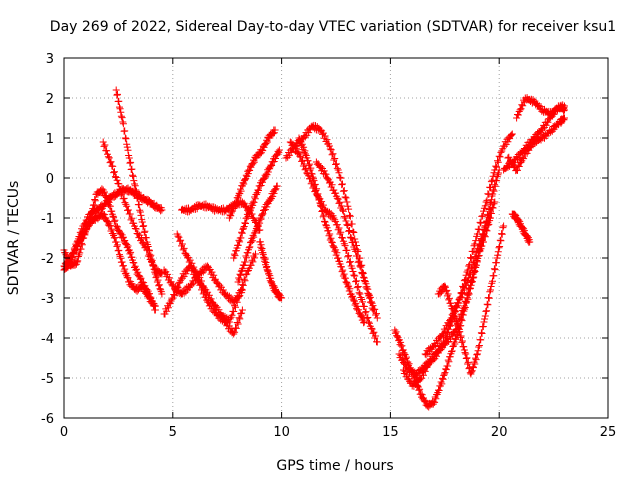  I want to click on series-track, so click(536, 144).